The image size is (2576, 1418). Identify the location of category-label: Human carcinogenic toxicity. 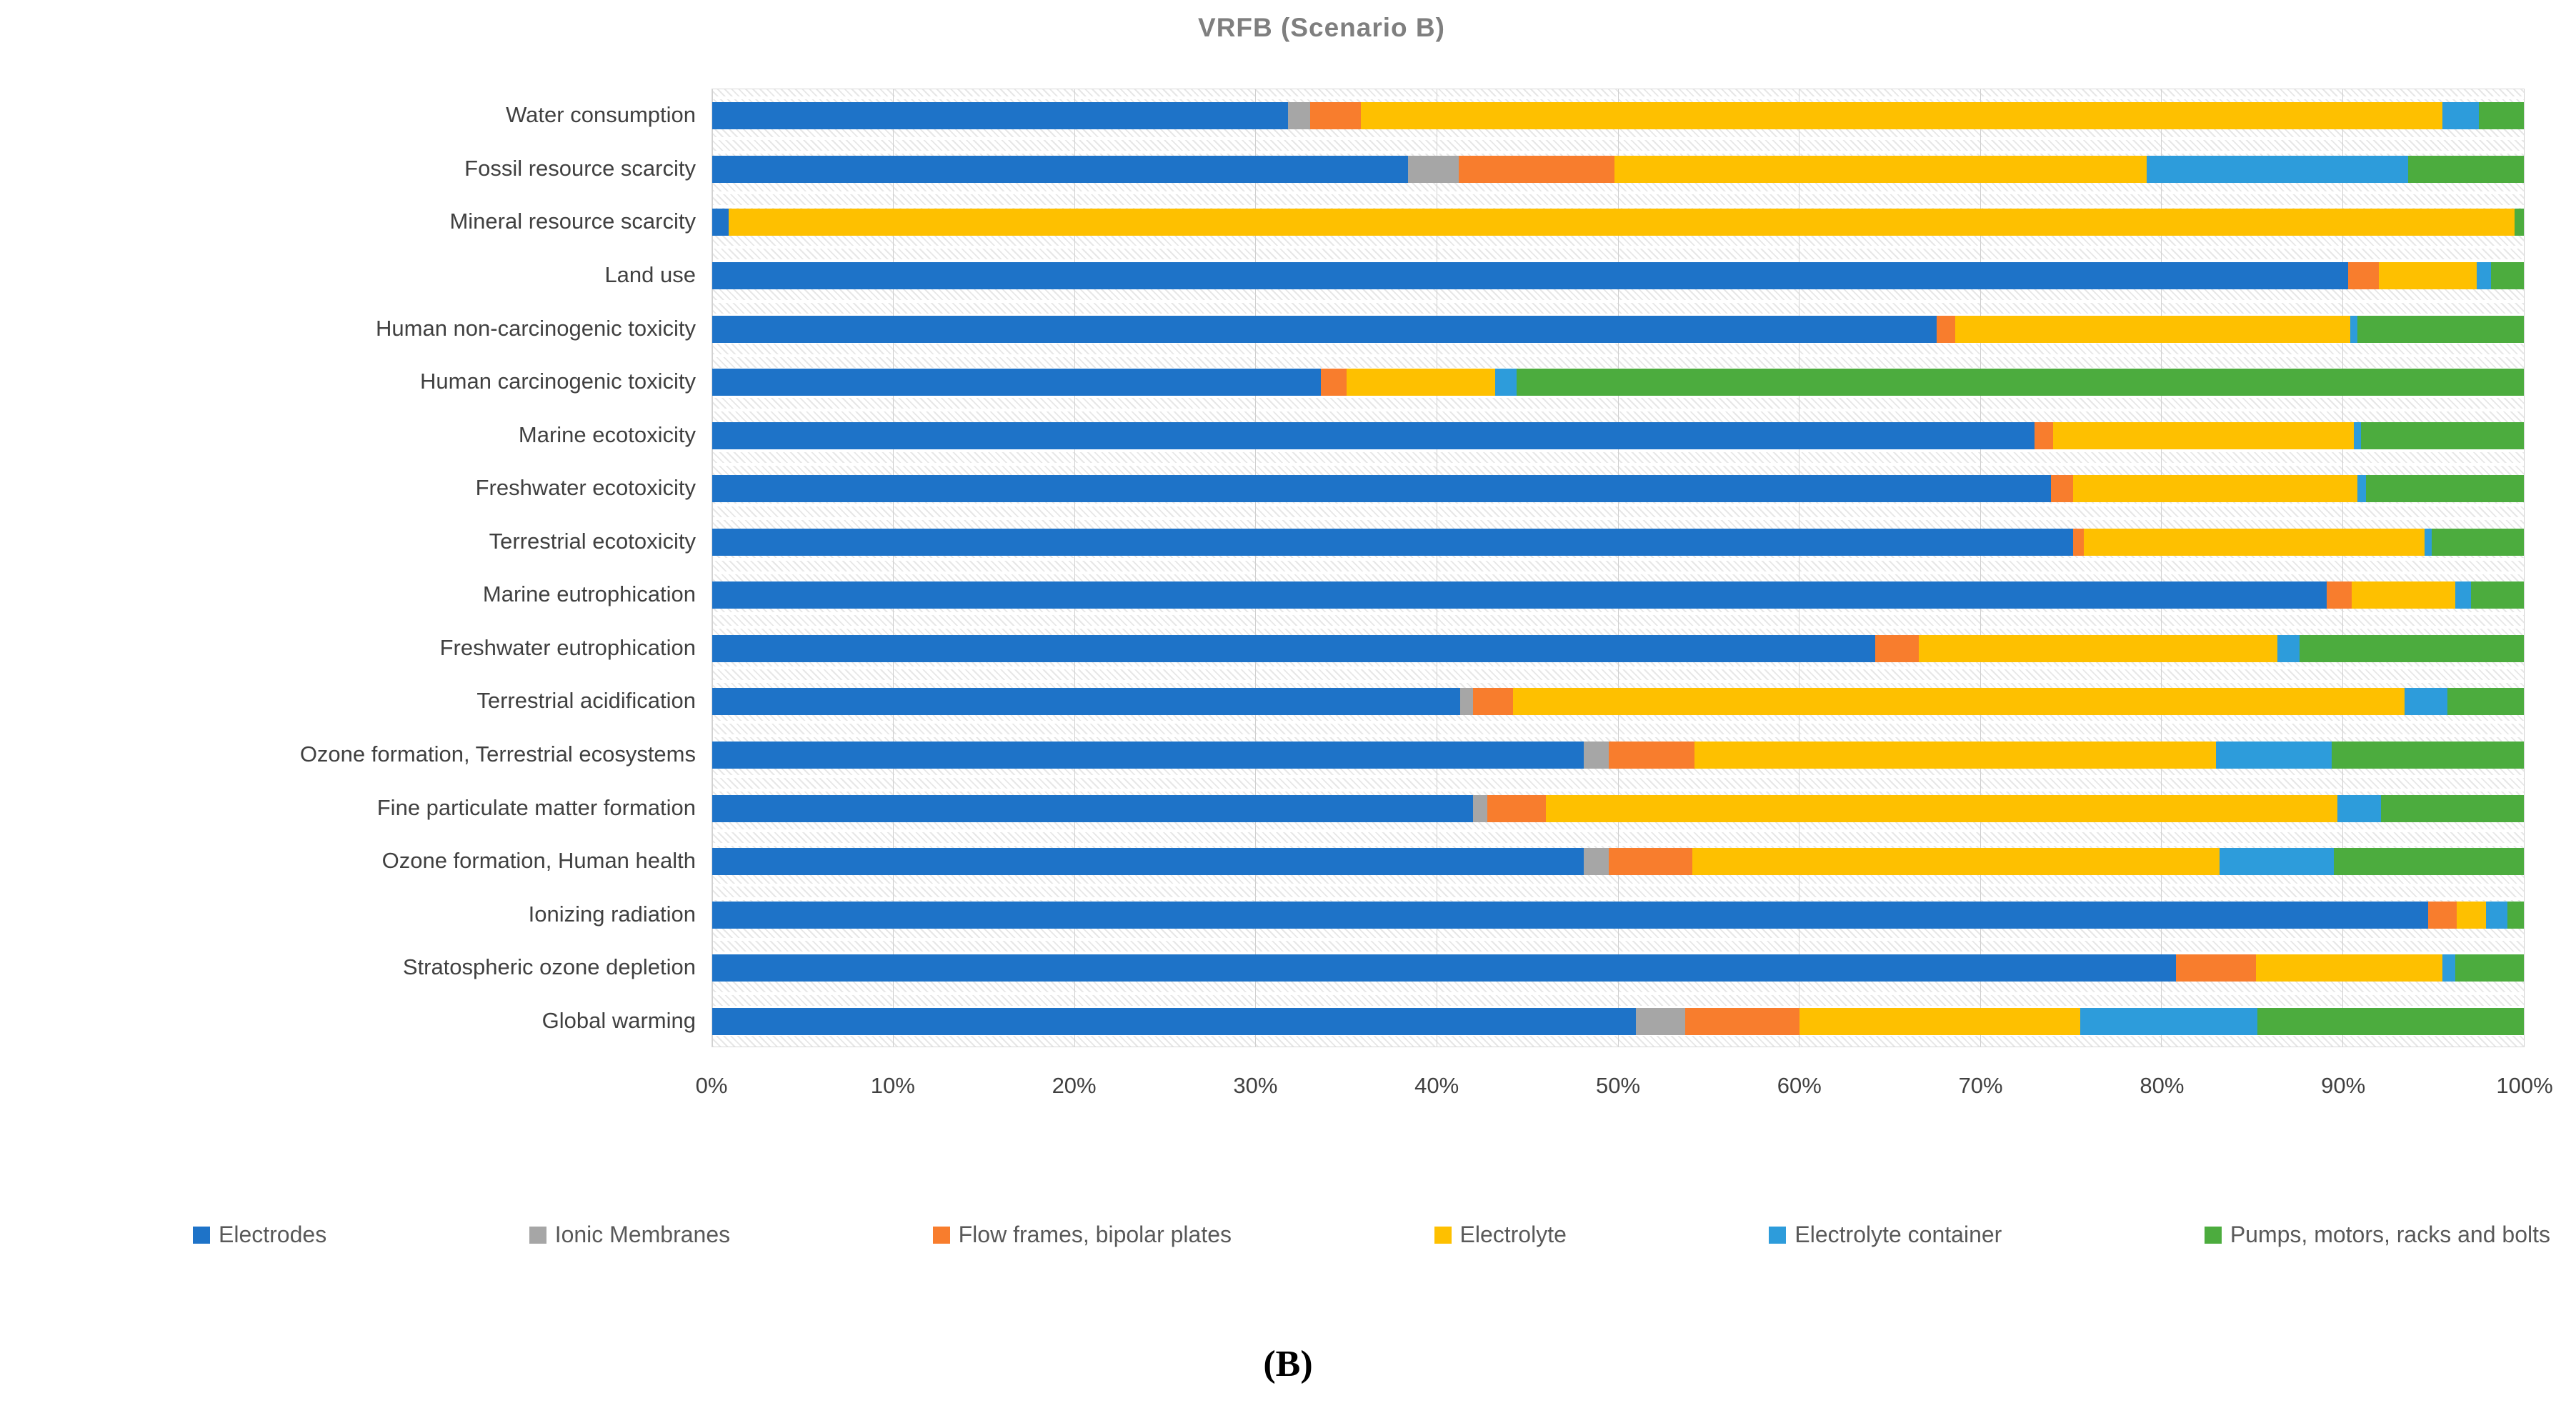
(558, 381).